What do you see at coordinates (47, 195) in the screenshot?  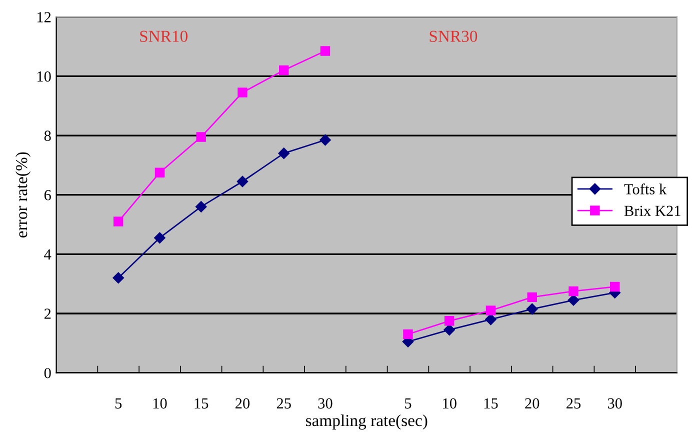 I see `y-tick-label: 6` at bounding box center [47, 195].